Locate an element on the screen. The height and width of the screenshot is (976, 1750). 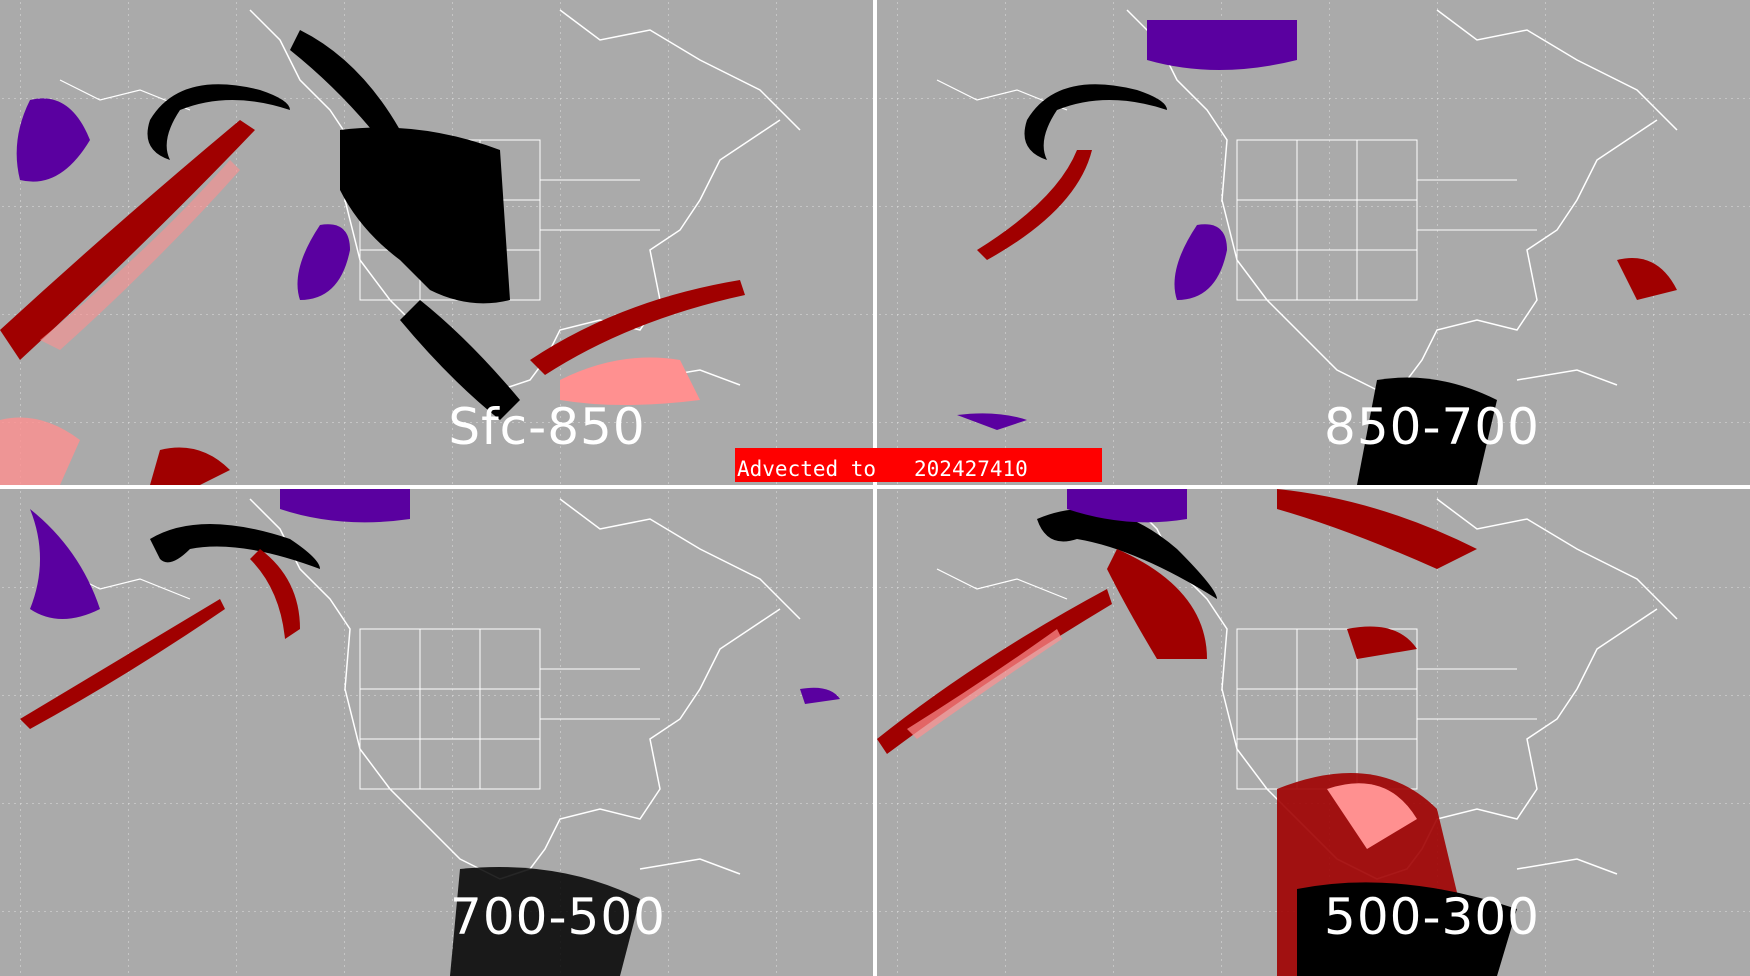
level-label-sfc-850: Sfc-850 is located at coordinates (547, 427).